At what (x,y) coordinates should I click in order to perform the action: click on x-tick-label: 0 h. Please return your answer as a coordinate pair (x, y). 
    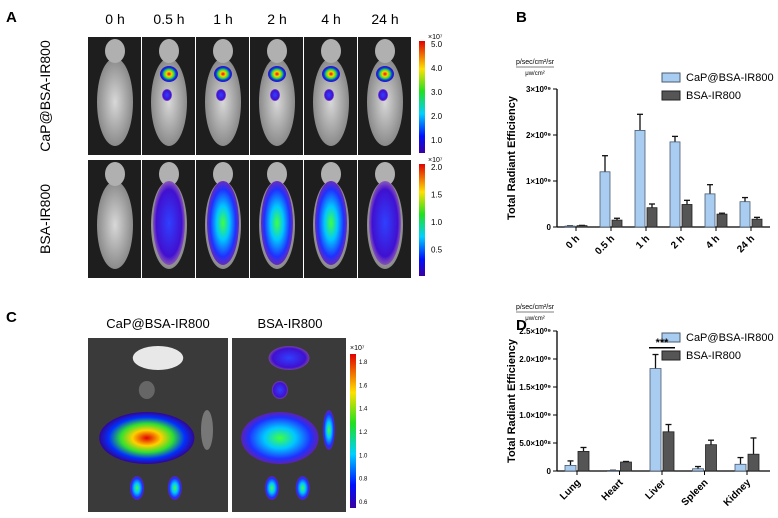
    Looking at the image, I should click on (573, 242).